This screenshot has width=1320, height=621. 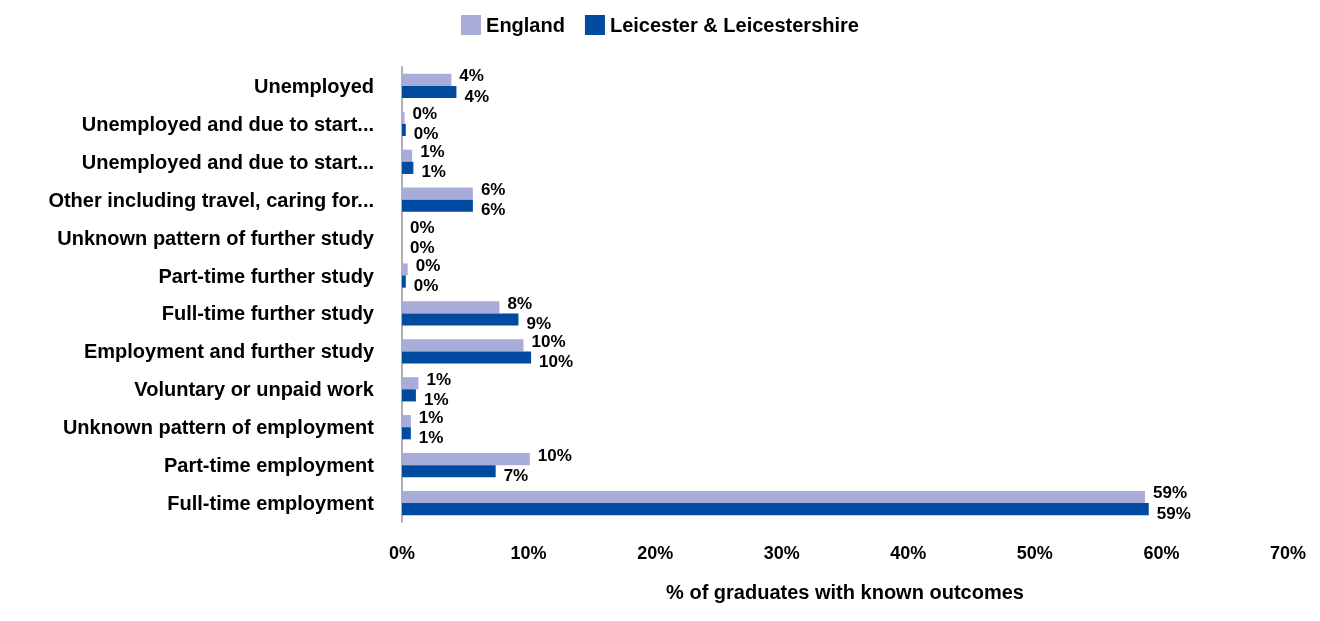 I want to click on x-tick-label: 40%, so click(x=908, y=553).